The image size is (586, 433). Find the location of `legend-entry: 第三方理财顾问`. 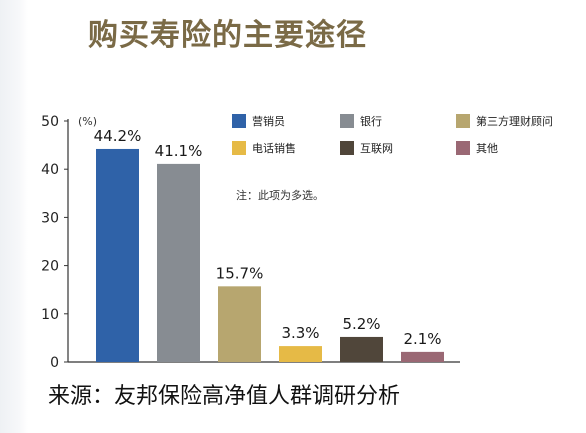

legend-entry: 第三方理财顾问 is located at coordinates (504, 121).